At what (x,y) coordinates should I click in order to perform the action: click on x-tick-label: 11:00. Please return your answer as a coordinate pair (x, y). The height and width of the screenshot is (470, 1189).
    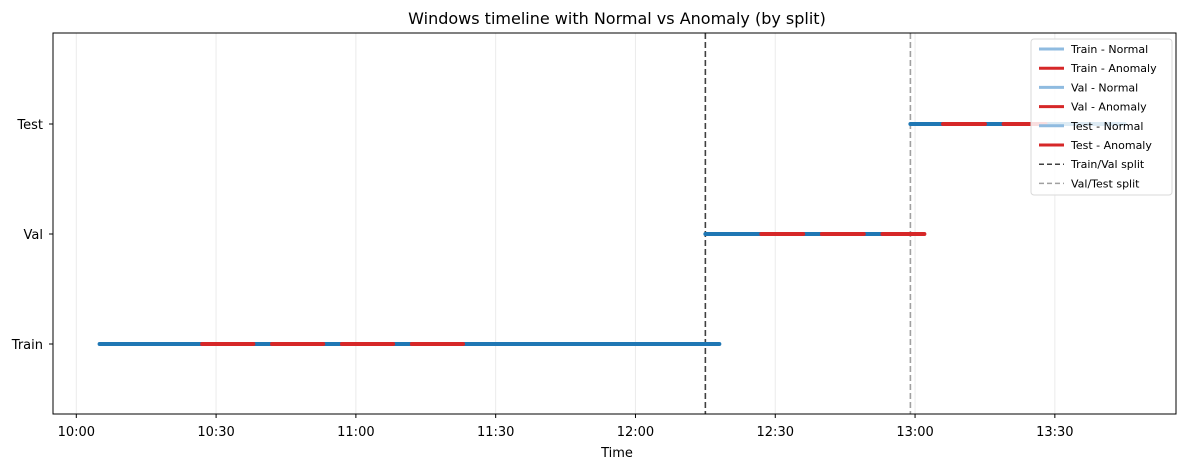
    Looking at the image, I should click on (355, 432).